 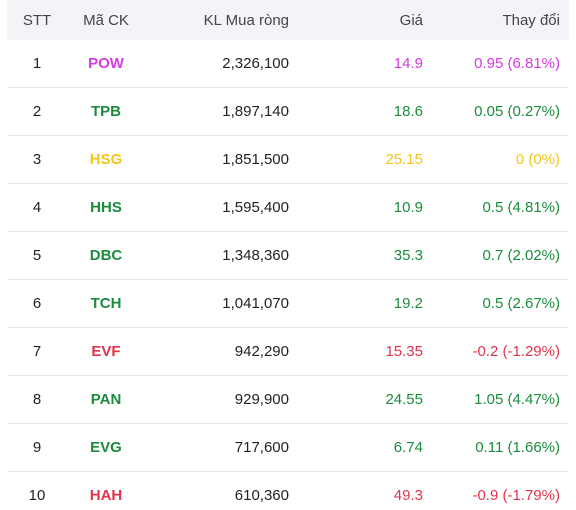 What do you see at coordinates (106, 399) in the screenshot?
I see `row-stock-code: PAN` at bounding box center [106, 399].